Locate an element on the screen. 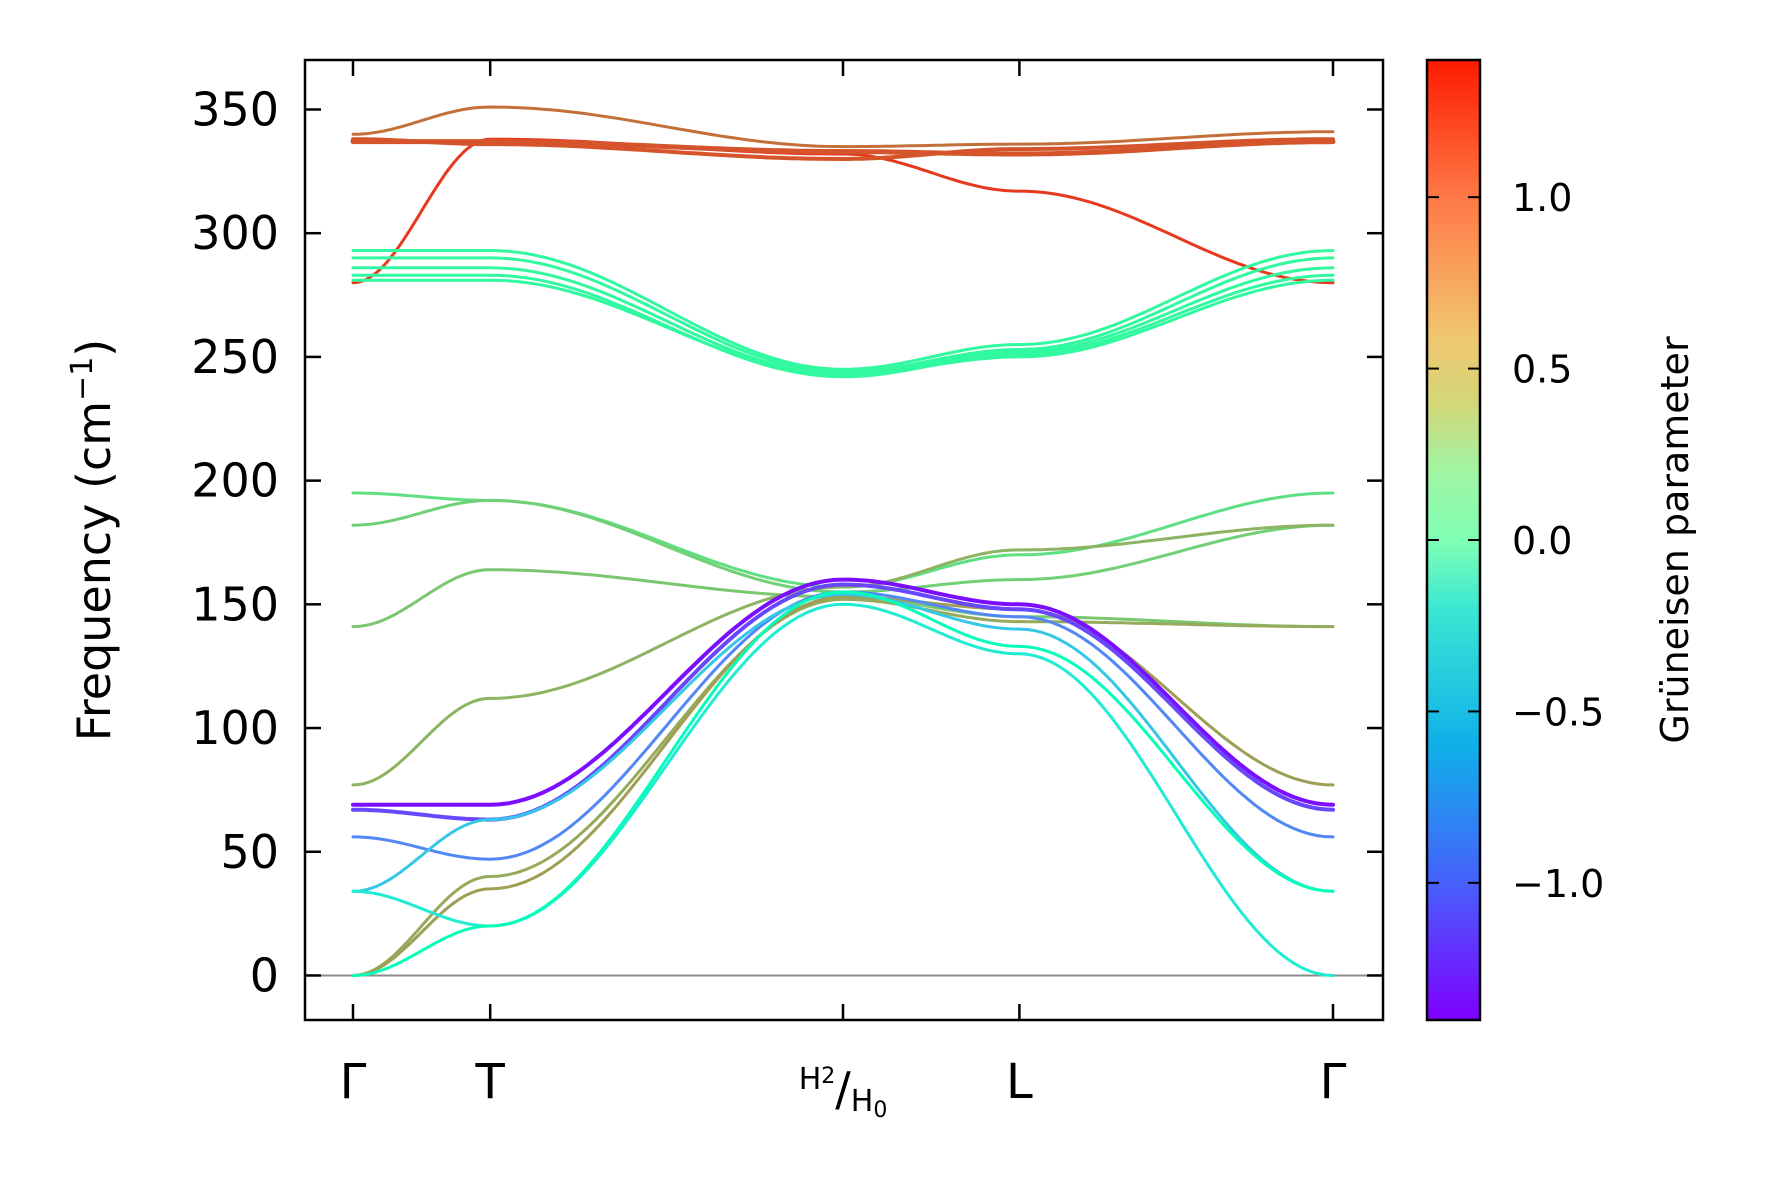 The height and width of the screenshot is (1177, 1775). x-tick-label-4: Γ is located at coordinates (1333, 1082).